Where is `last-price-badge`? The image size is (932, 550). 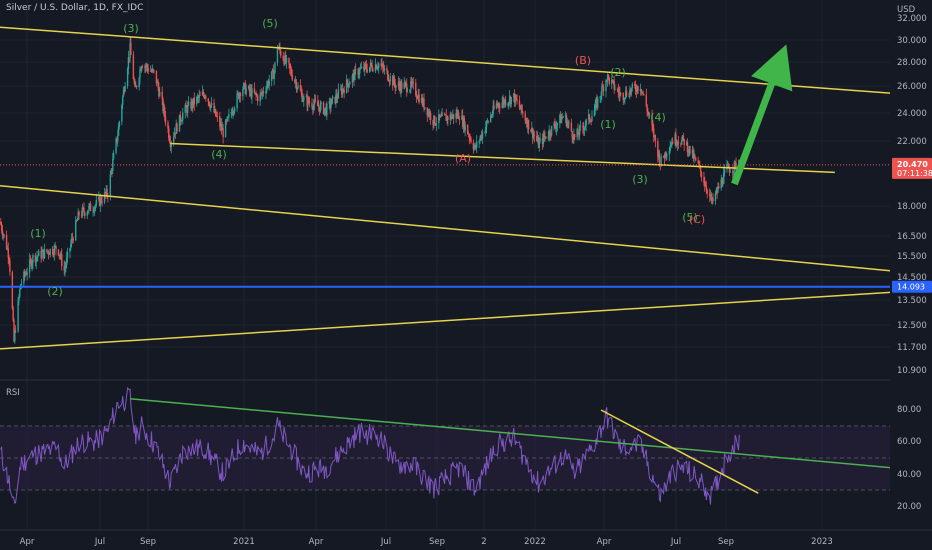
last-price-badge is located at coordinates (912, 168).